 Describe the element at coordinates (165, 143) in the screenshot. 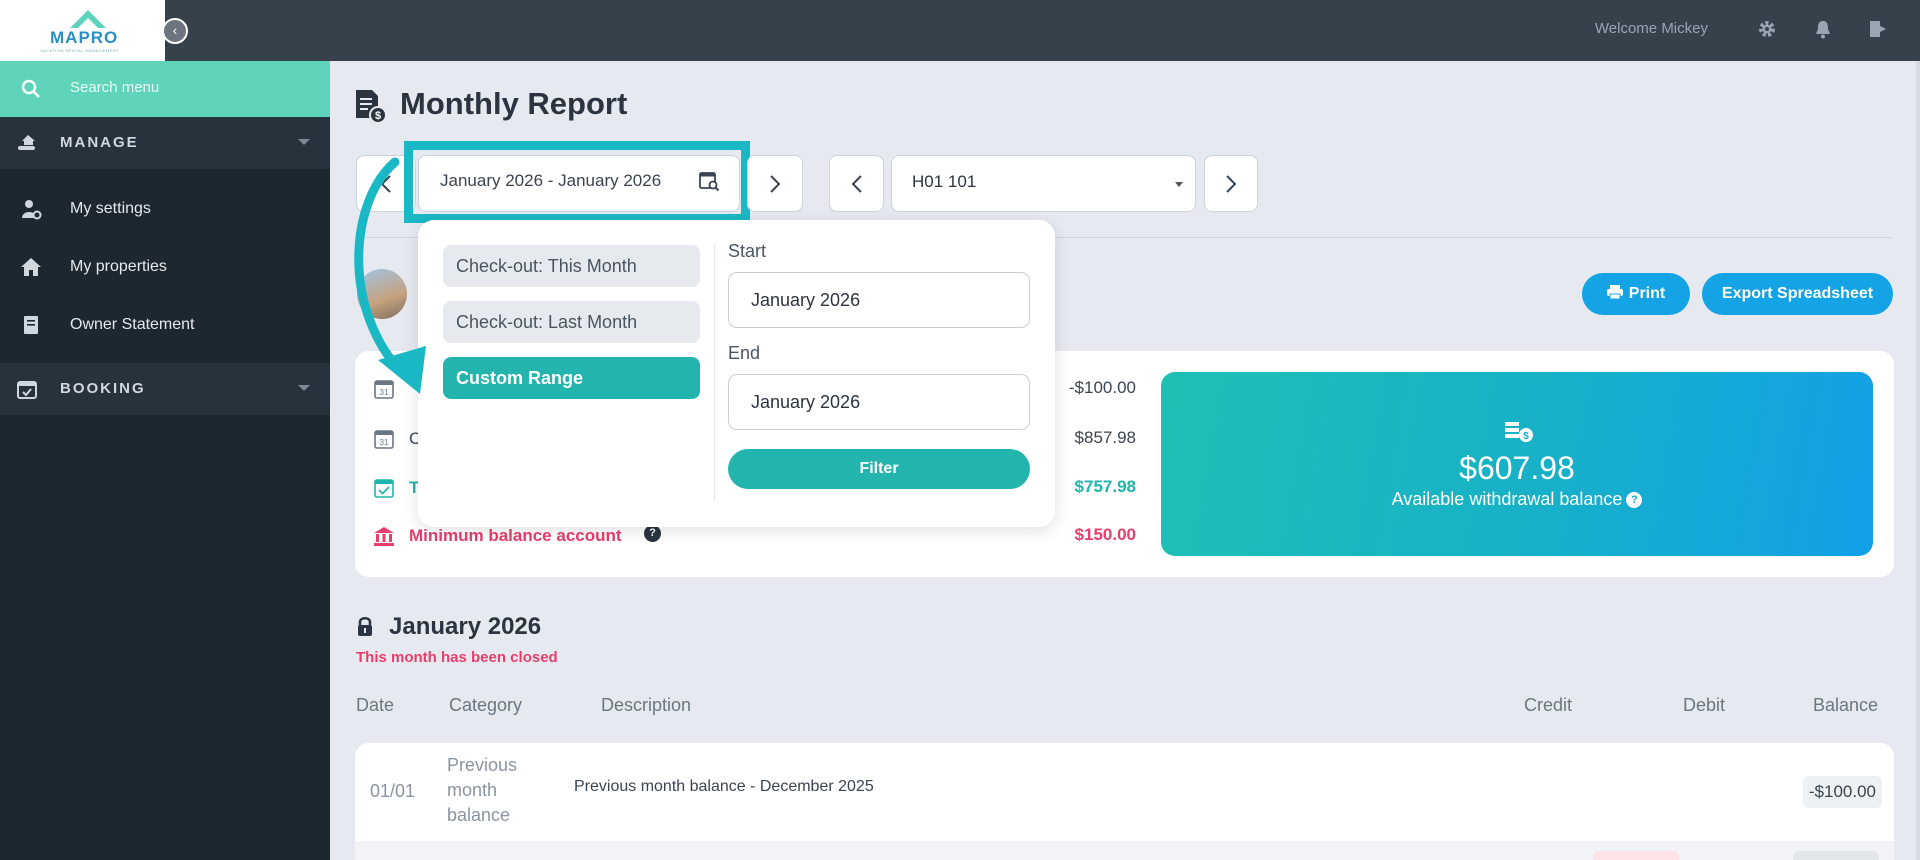

I see `sidebar-section-manage: MANAGE` at that location.